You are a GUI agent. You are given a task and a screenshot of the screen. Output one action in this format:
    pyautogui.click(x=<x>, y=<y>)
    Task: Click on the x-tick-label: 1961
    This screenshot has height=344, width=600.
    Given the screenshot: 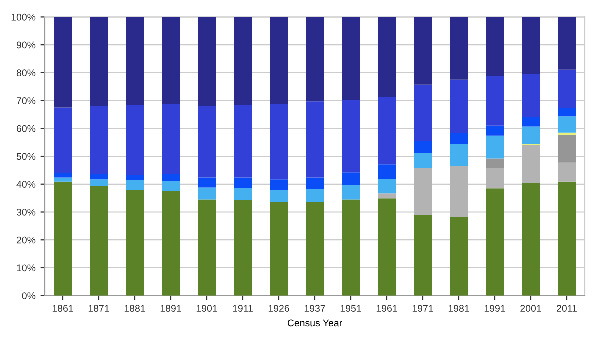 What is the action you would take?
    pyautogui.click(x=387, y=308)
    